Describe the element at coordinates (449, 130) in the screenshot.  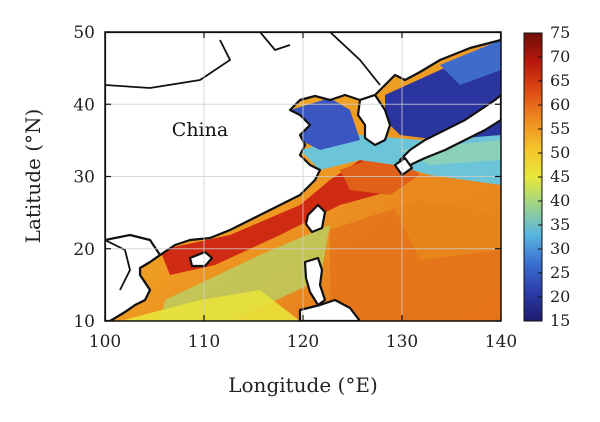
I see `land-japan` at that location.